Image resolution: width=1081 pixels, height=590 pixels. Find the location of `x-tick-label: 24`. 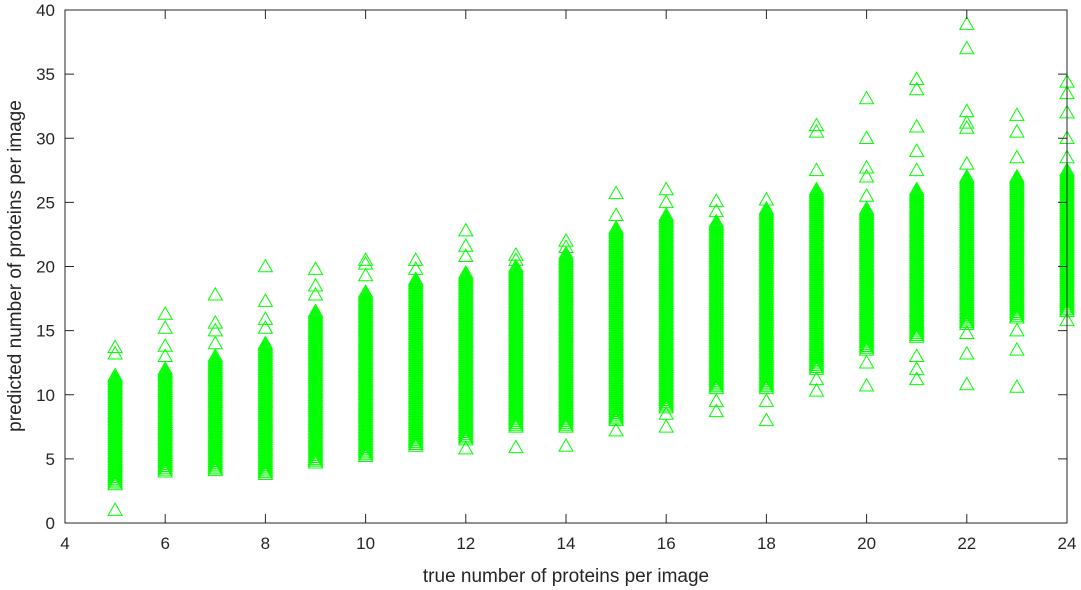

x-tick-label: 24 is located at coordinates (1067, 543).